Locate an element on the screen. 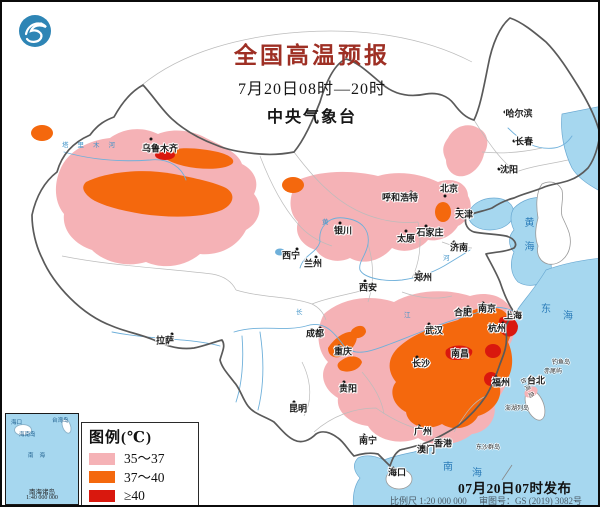  sea-of-japan is located at coordinates (579, 148).